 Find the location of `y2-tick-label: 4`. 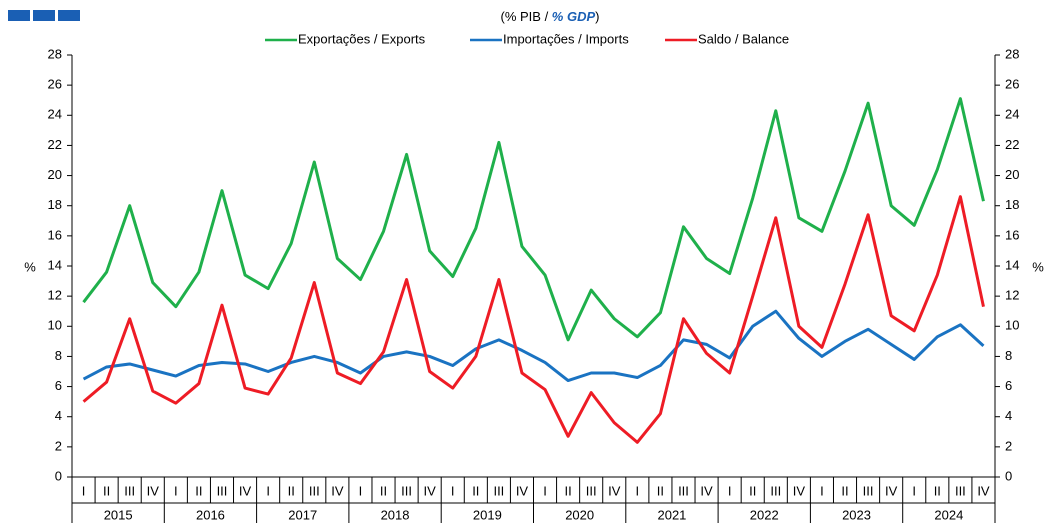

y2-tick-label: 4 is located at coordinates (1008, 415).